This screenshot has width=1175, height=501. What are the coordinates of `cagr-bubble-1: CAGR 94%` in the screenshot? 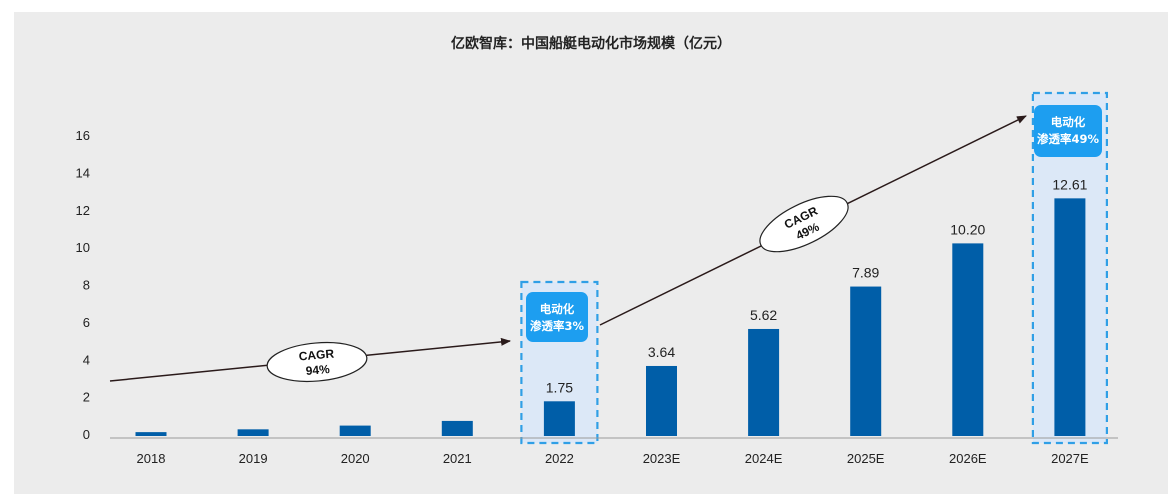 It's located at (317, 362).